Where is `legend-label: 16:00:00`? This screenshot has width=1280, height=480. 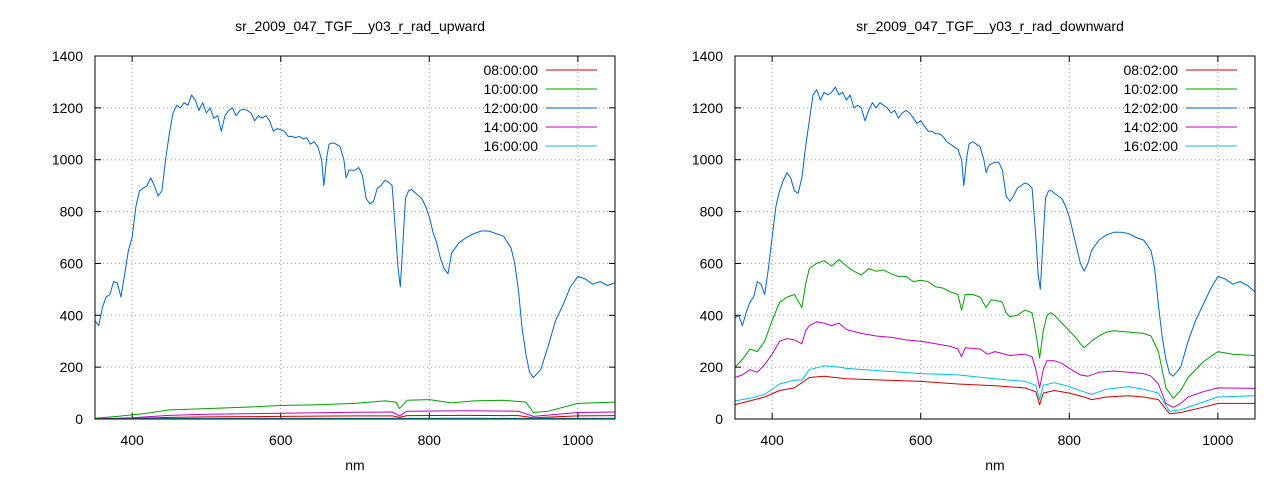
legend-label: 16:00:00 is located at coordinates (511, 146).